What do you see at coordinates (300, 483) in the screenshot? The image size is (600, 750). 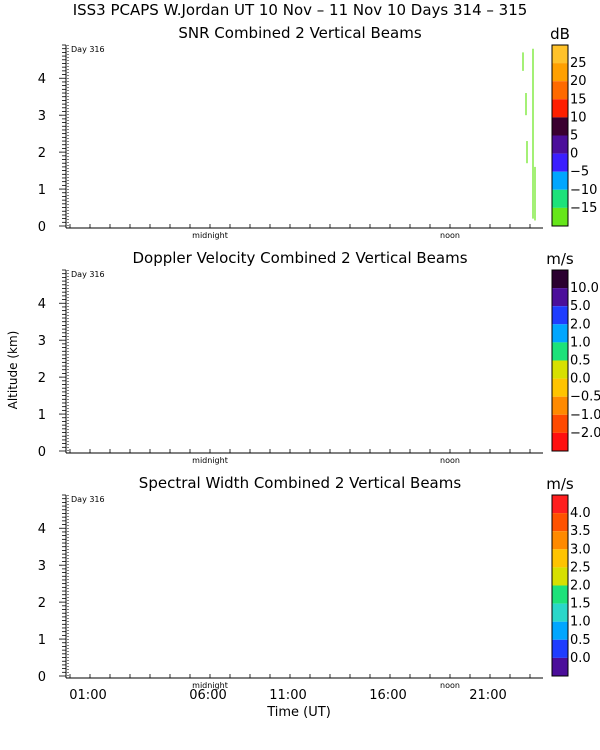 I see `panel-title: Spectral Width Combined 2 Vertical Beams` at bounding box center [300, 483].